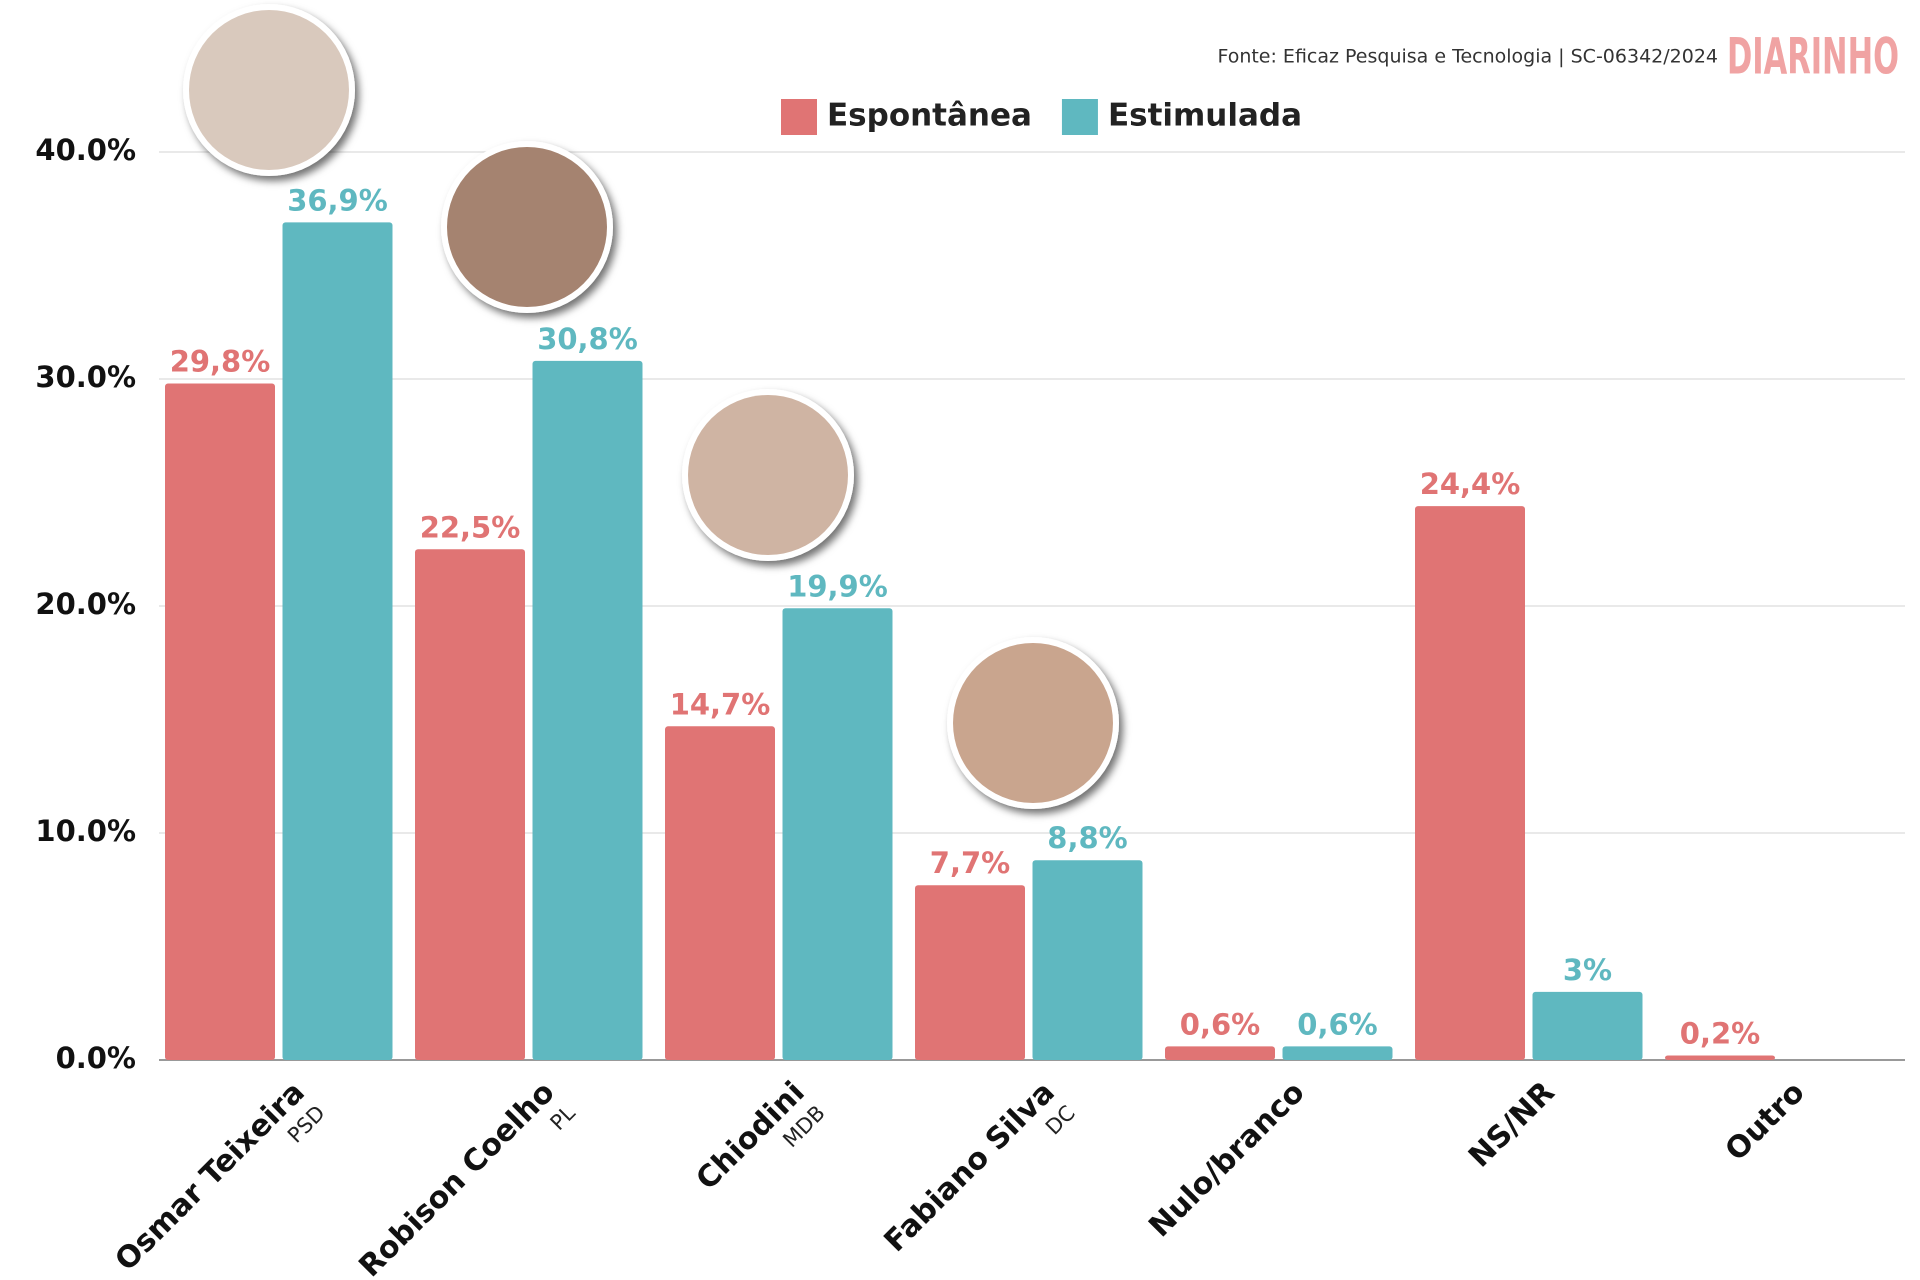 This screenshot has height=1280, width=1920. What do you see at coordinates (85, 150) in the screenshot?
I see `y-tick-label: 40.0%` at bounding box center [85, 150].